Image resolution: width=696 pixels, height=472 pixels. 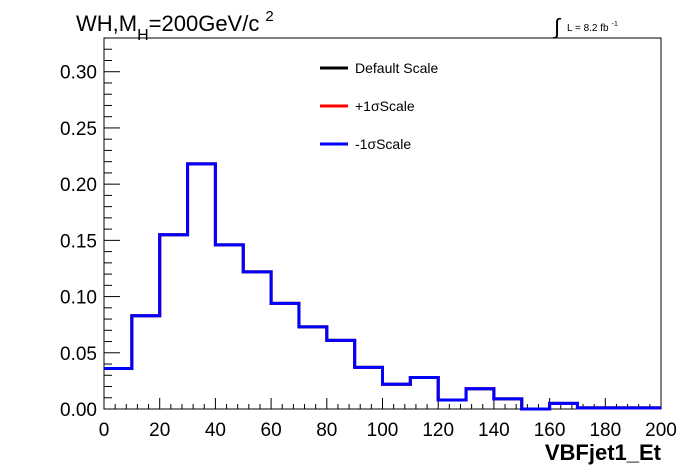 I want to click on chart-title: WH,MH=200GeV/c 2, so click(x=175, y=26).